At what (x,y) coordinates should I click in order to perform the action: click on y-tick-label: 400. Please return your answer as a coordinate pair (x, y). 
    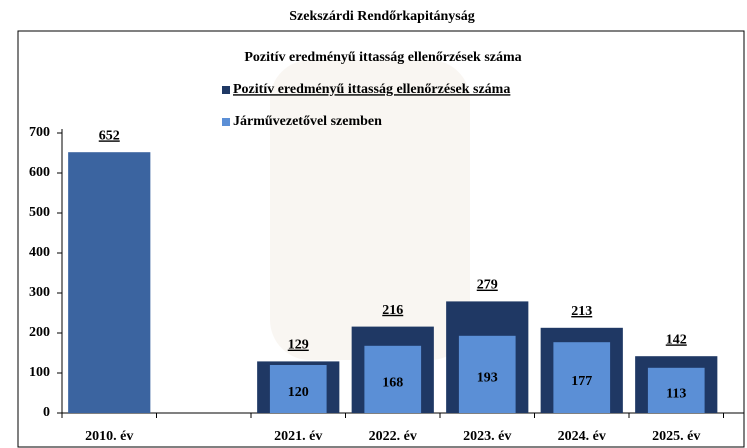
    Looking at the image, I should click on (39, 252).